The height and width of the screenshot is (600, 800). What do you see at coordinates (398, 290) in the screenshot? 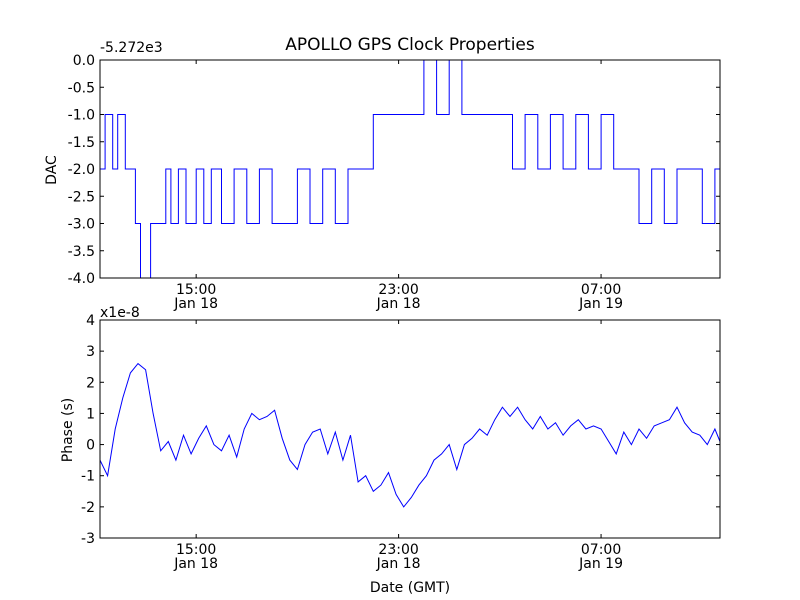
I see `dac-x-tick-time: 23:00` at bounding box center [398, 290].